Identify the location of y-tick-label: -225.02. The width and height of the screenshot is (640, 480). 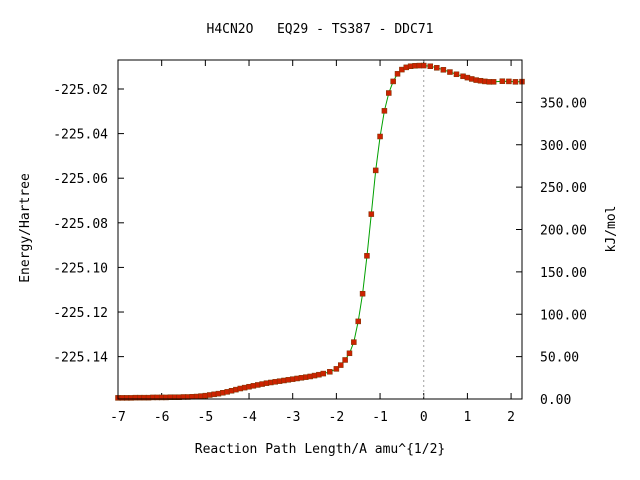
(80, 90).